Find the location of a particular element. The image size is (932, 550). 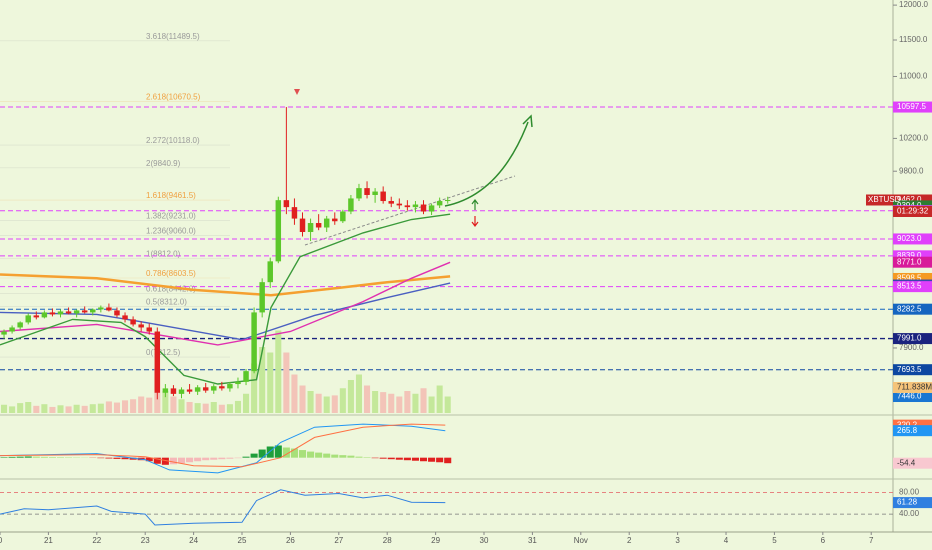

fib-label: 2(9840.9) is located at coordinates (163, 163).